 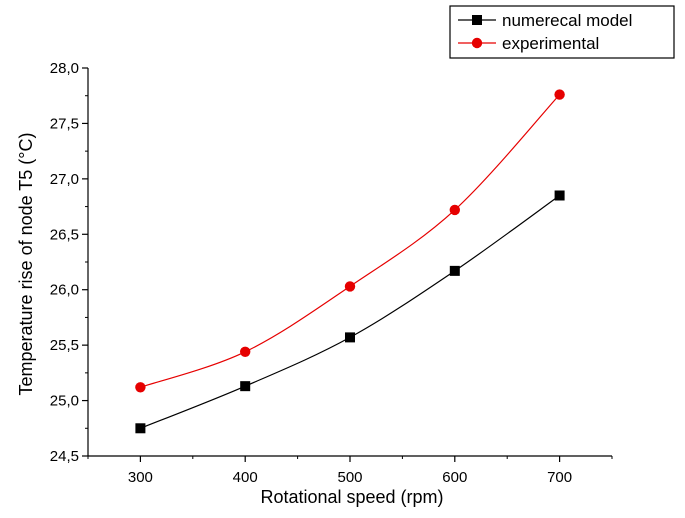 I want to click on legend-label: numerecal model, so click(x=567, y=20).